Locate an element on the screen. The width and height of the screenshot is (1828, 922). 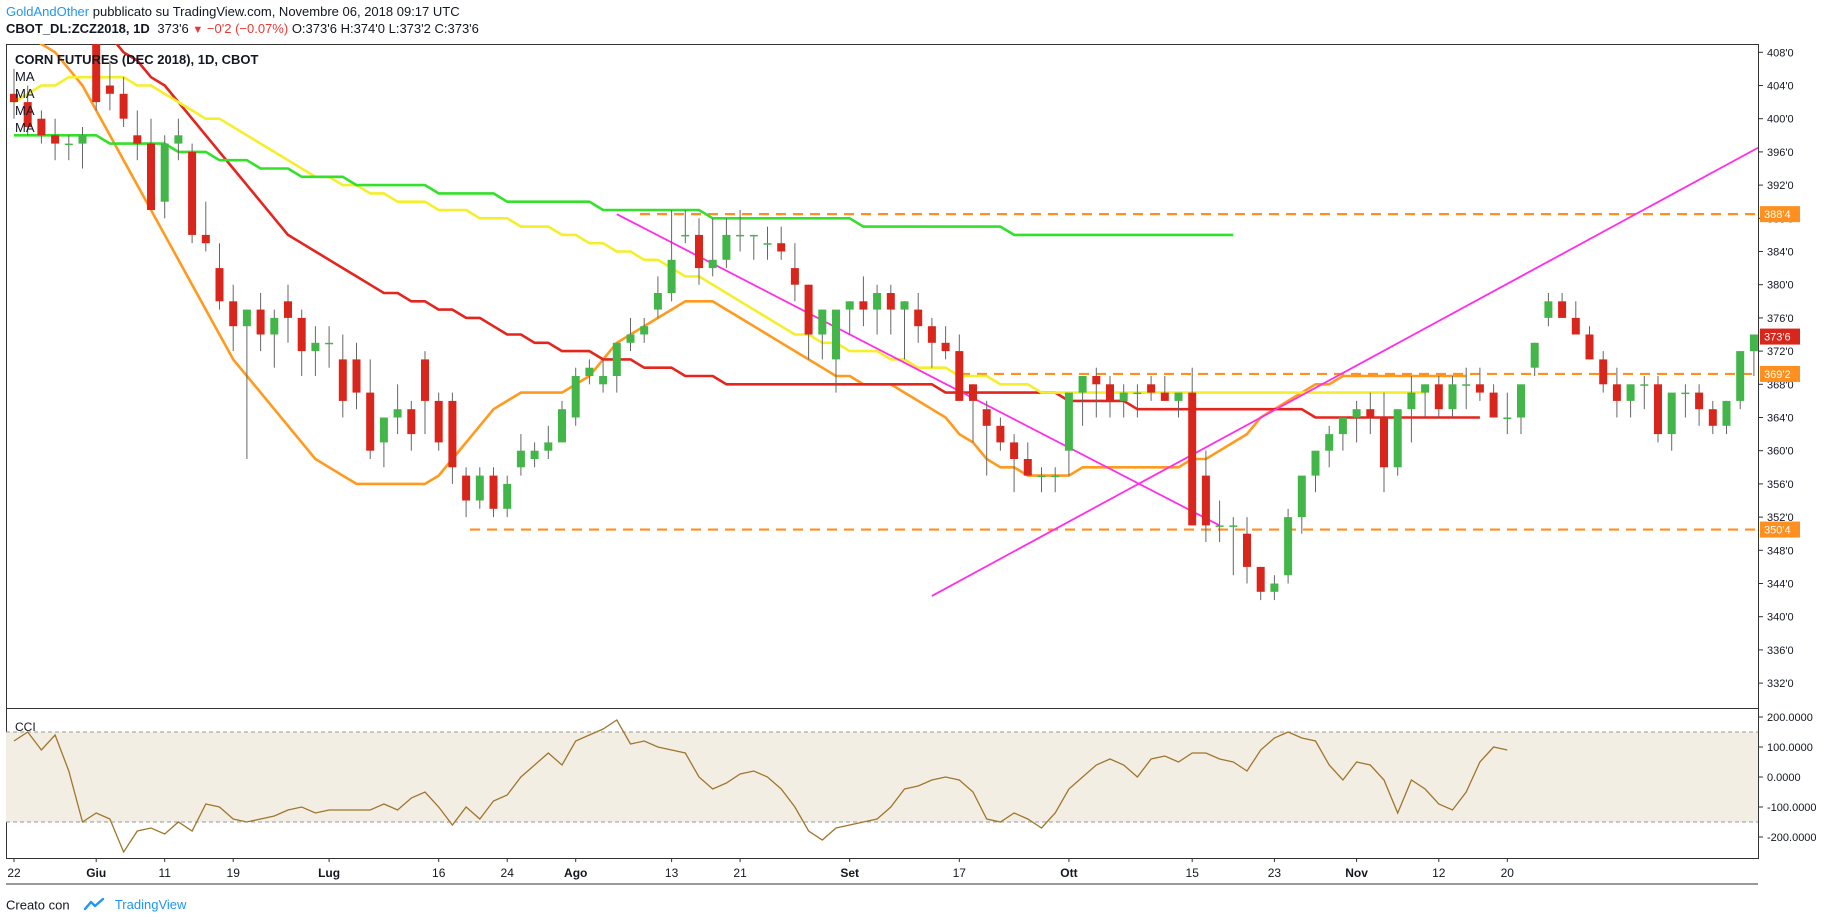
level-price-label: 350'4 is located at coordinates (1777, 531).